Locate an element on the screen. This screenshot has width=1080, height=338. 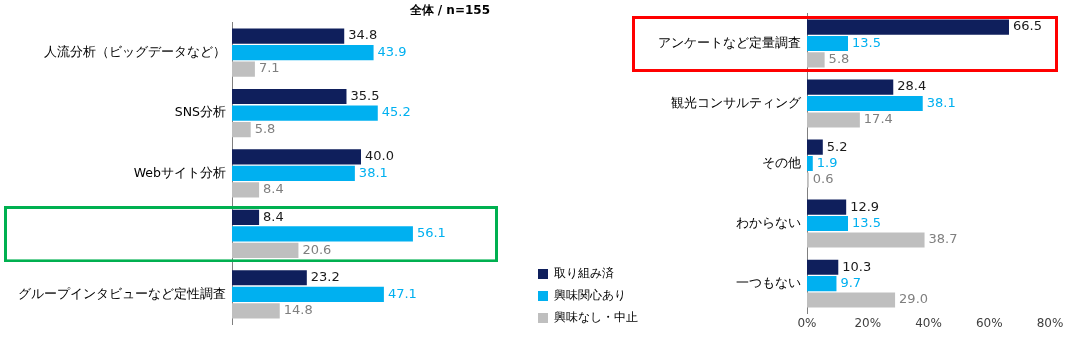
data-label: 7.1 is located at coordinates (269, 68).